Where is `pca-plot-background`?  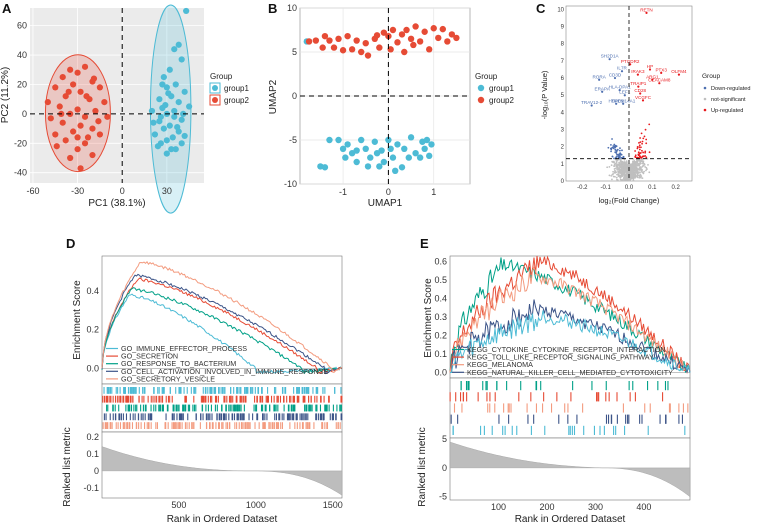
pca-plot-background is located at coordinates (117, 95).